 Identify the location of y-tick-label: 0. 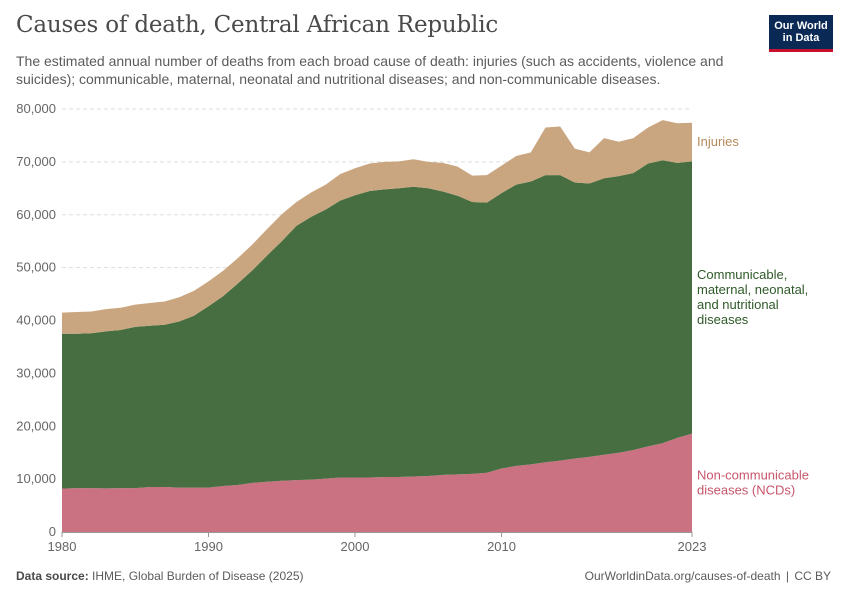
(52, 531).